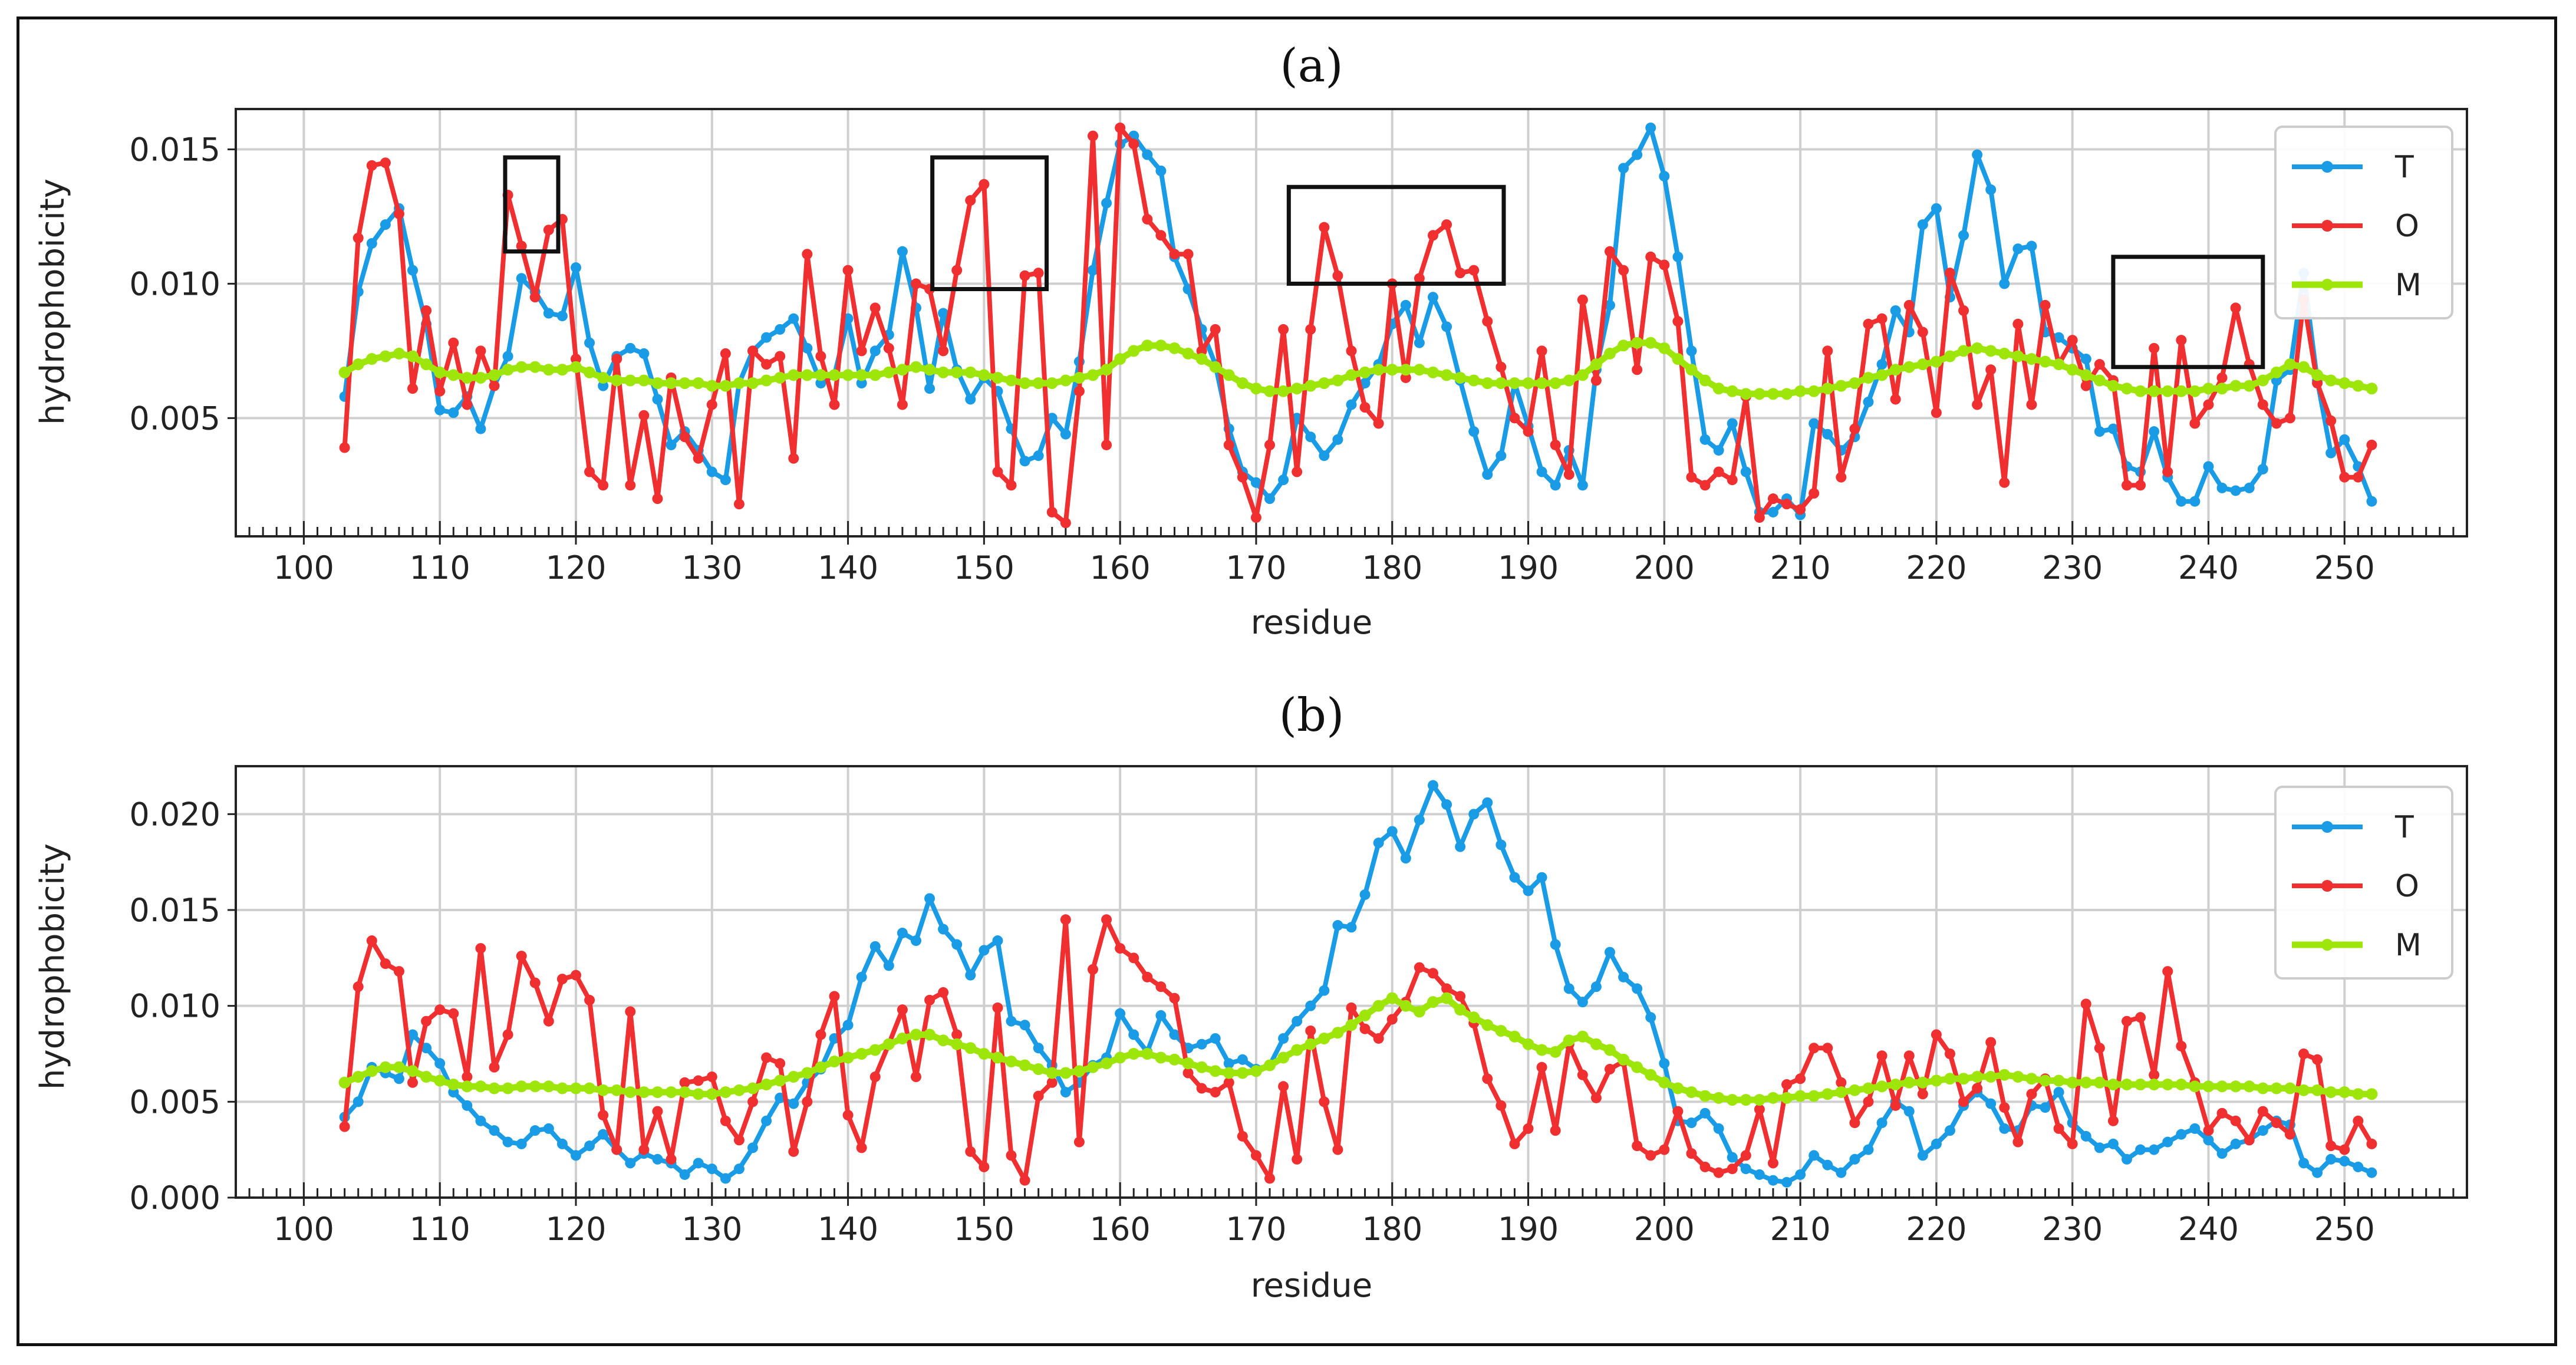  I want to click on x-tick-label: 190, so click(1528, 567).